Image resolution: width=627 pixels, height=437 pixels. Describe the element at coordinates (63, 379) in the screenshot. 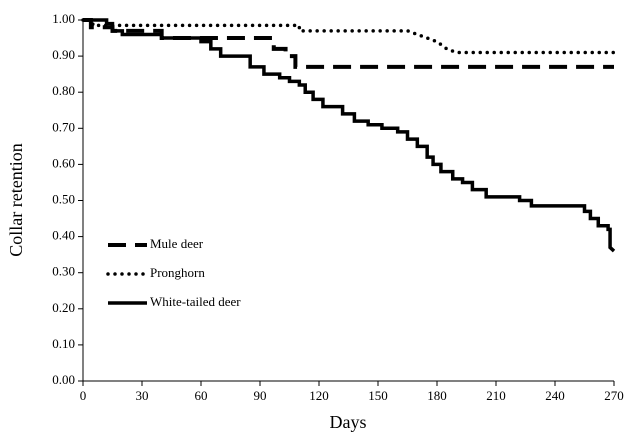

I see `y-tick-label: 0.00` at that location.